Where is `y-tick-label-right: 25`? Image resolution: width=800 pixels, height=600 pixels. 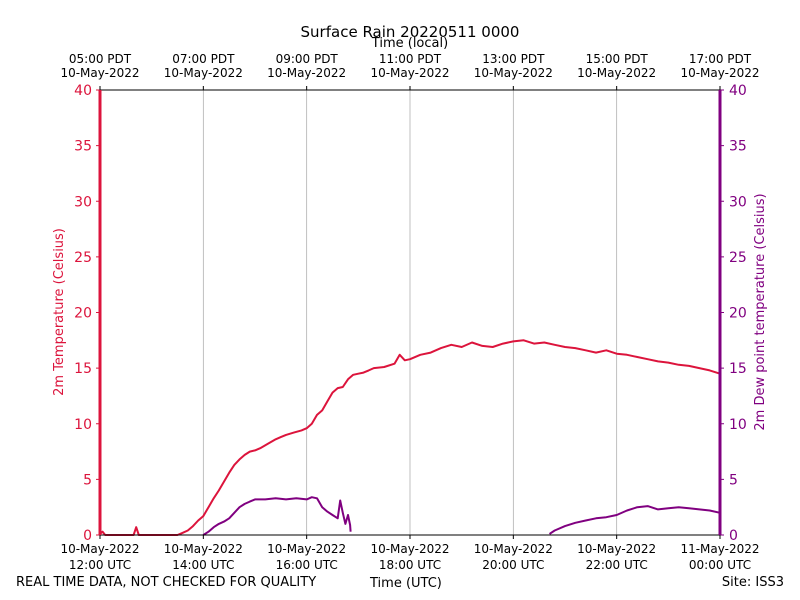 y-tick-label-right: 25 is located at coordinates (738, 258).